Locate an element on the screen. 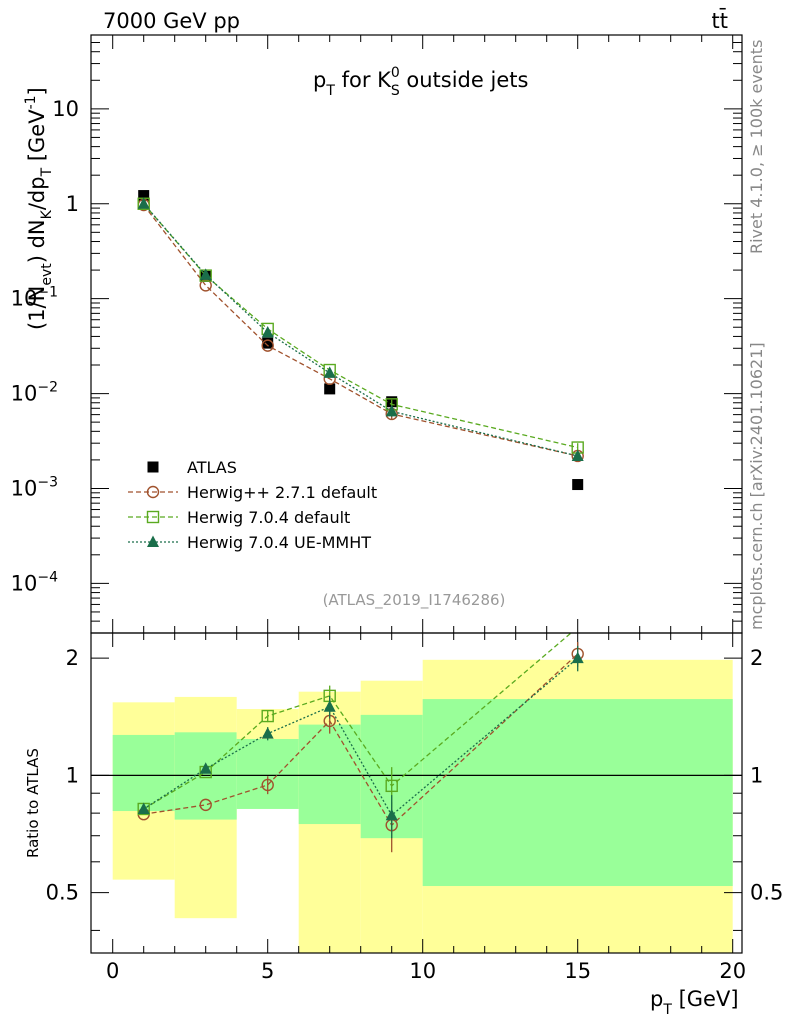 This screenshot has height=1024, width=786. main-y-tick-label: 10⁻⁴ is located at coordinates (34, 582).